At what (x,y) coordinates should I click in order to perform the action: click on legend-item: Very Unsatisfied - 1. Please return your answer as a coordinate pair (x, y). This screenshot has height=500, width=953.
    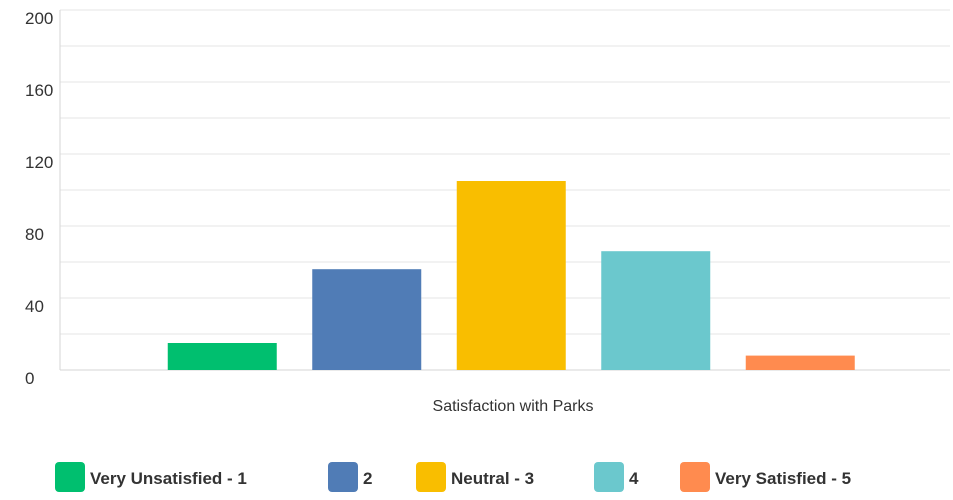
    Looking at the image, I should click on (151, 477).